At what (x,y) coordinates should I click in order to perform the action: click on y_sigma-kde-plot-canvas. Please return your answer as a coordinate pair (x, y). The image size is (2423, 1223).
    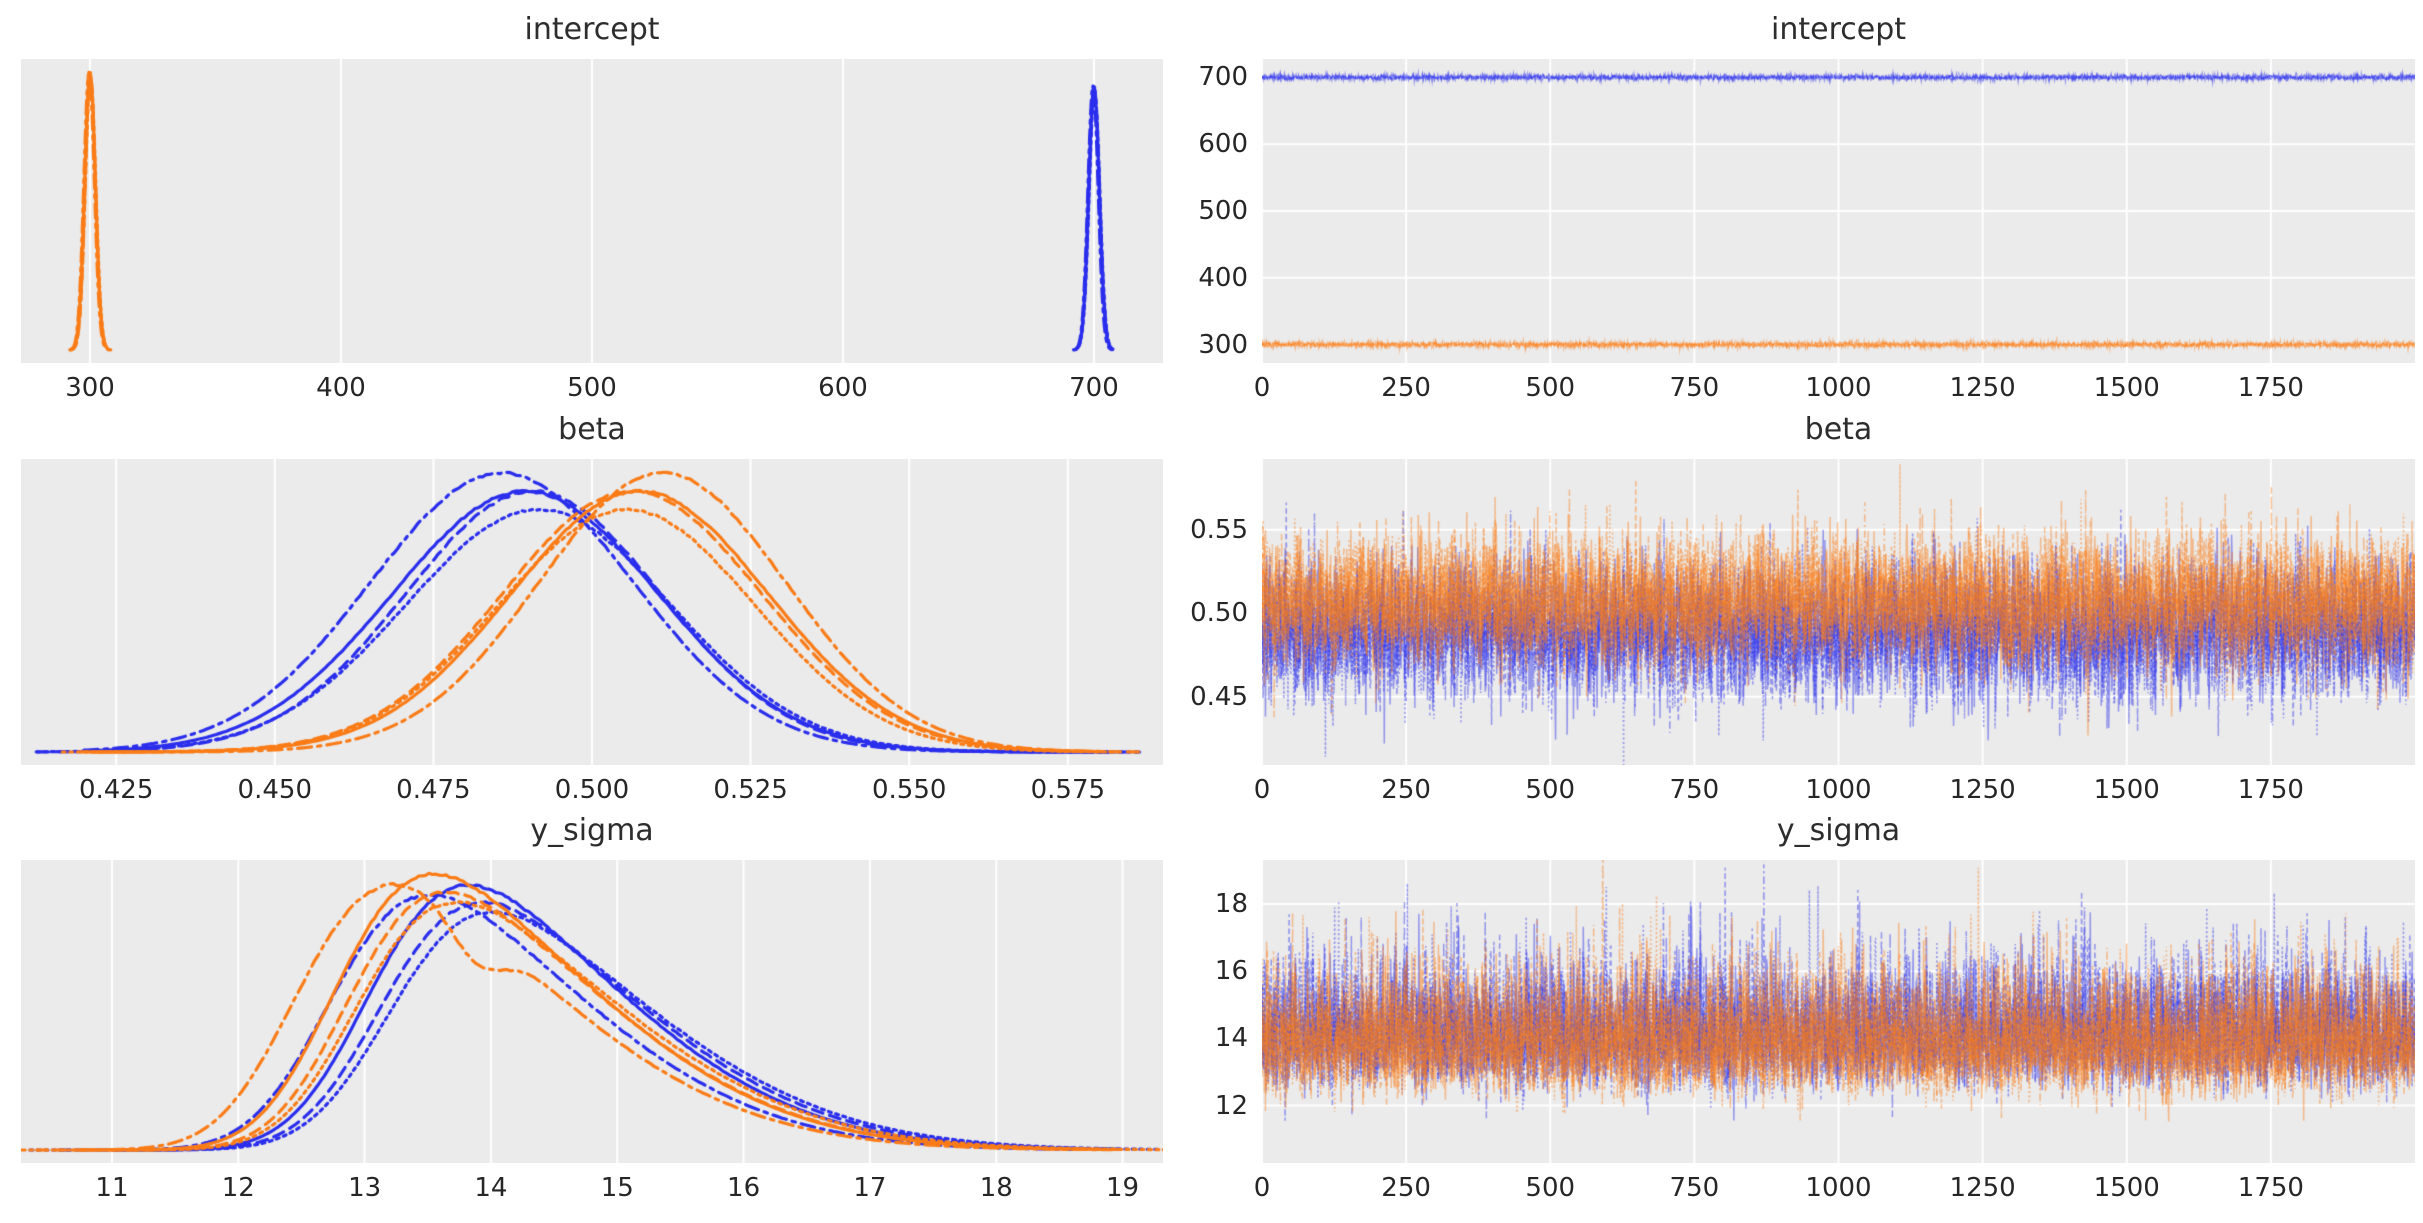
    Looking at the image, I should click on (592, 1011).